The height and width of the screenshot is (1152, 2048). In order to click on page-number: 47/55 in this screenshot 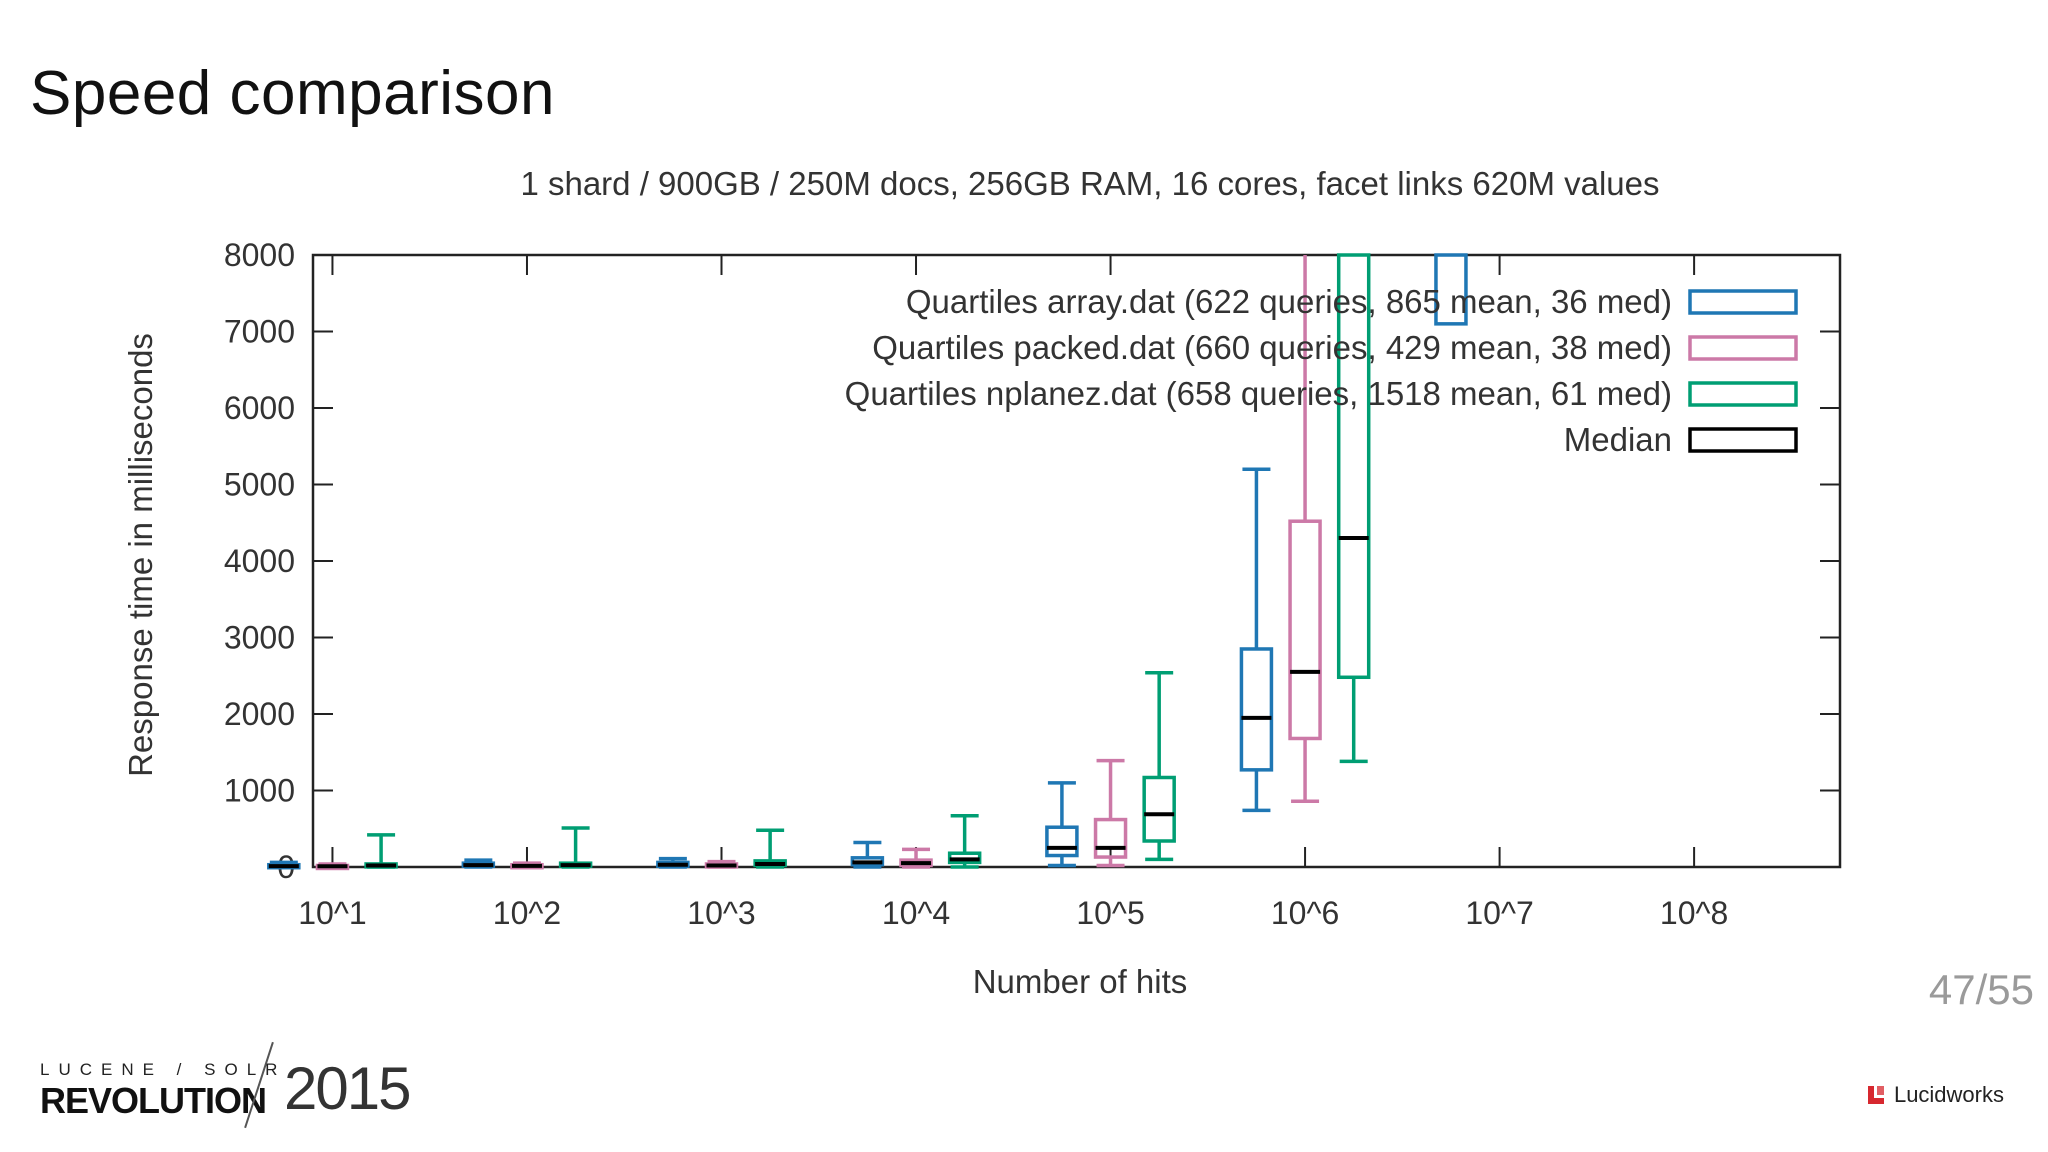, I will do `click(1981, 989)`.